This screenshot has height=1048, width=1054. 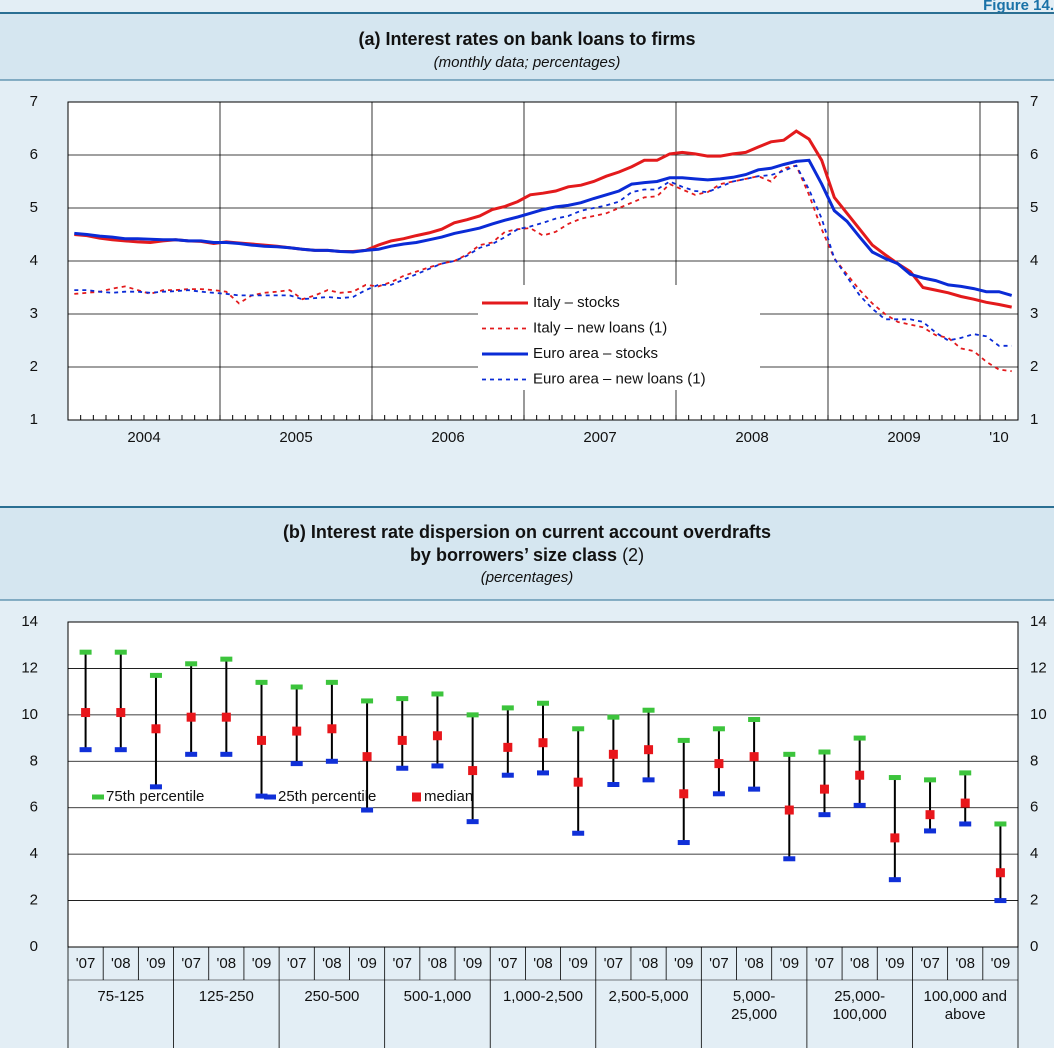 I want to click on legend-label: 75th percentile, so click(x=155, y=796).